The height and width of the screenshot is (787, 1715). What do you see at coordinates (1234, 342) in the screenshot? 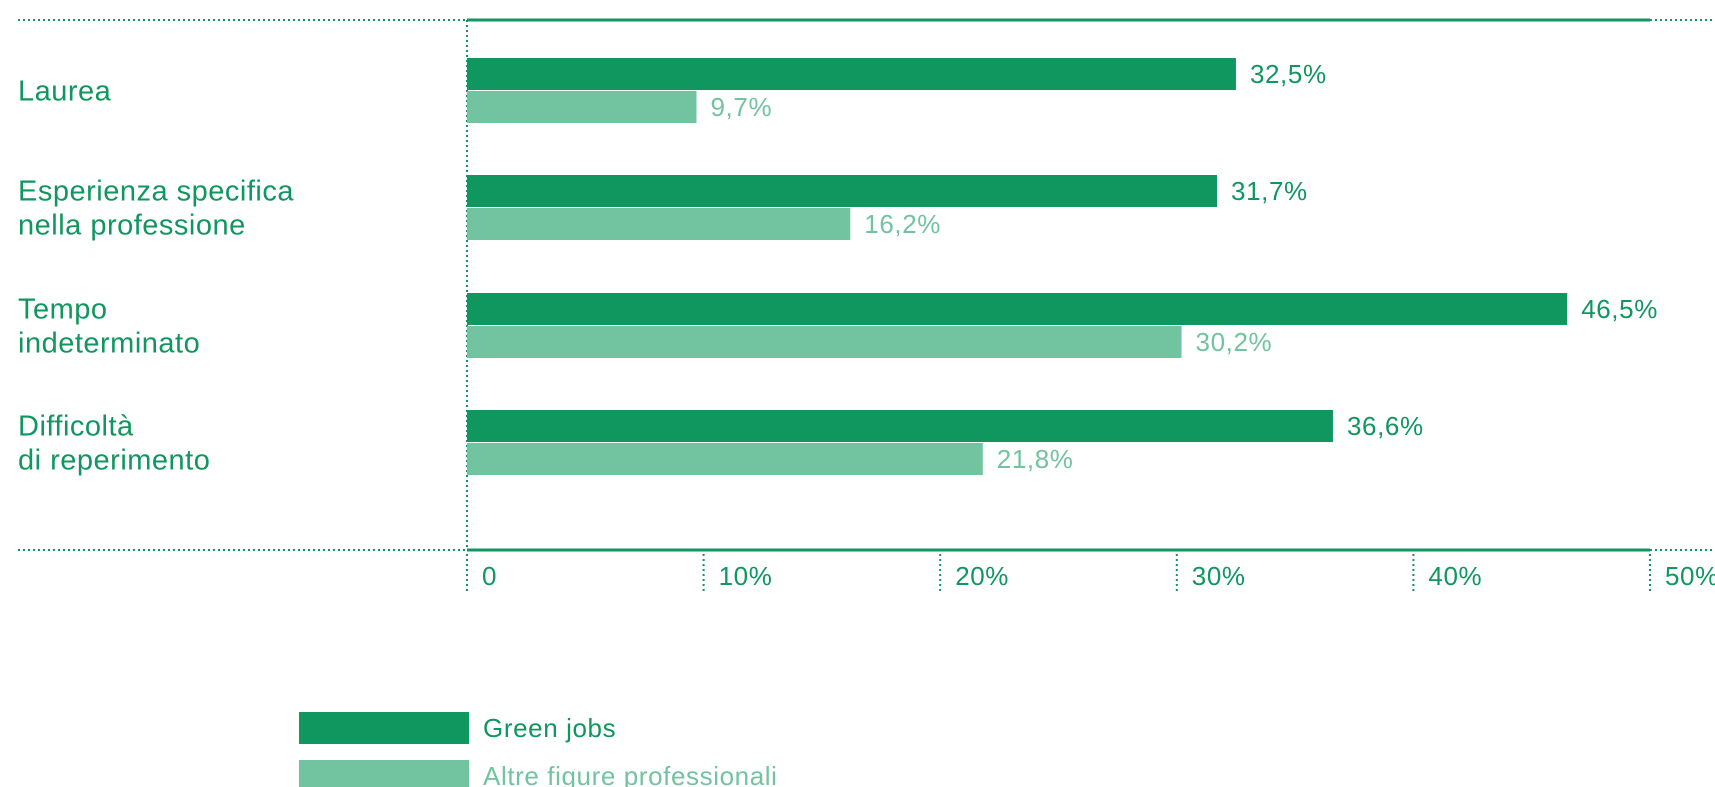
I see `data-label: 30,2%` at bounding box center [1234, 342].